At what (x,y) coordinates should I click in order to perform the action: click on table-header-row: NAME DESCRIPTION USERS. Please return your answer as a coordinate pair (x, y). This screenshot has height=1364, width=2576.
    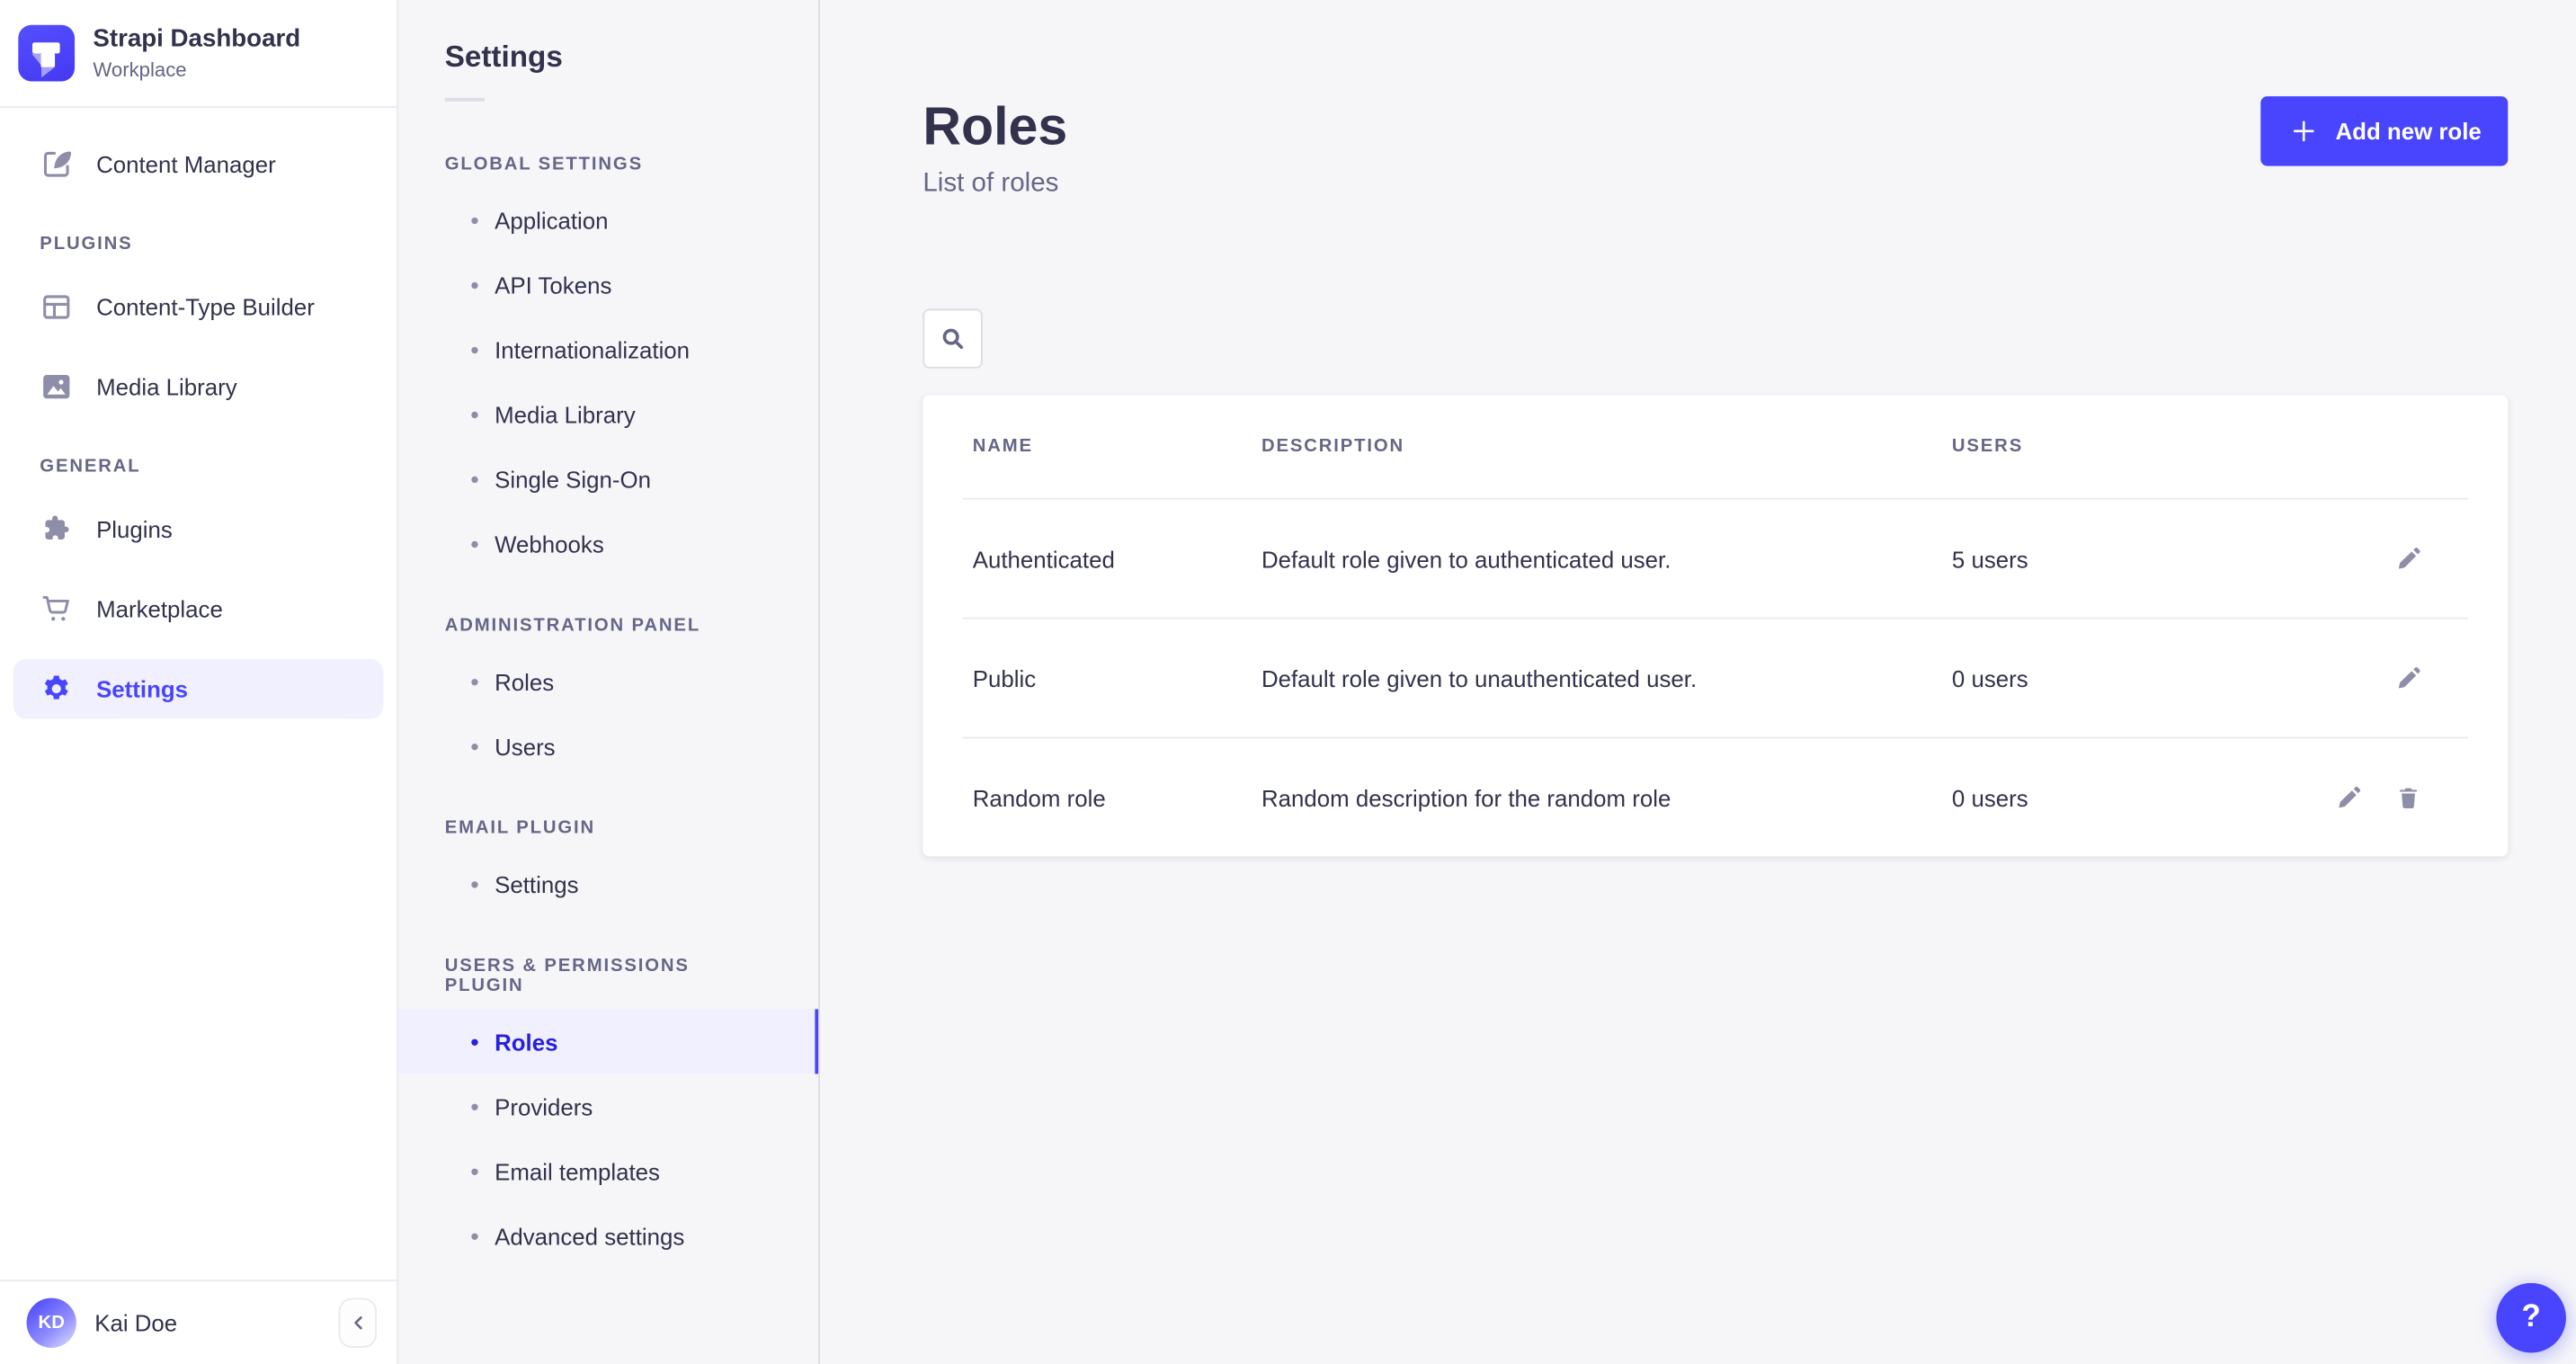
    Looking at the image, I should click on (1716, 446).